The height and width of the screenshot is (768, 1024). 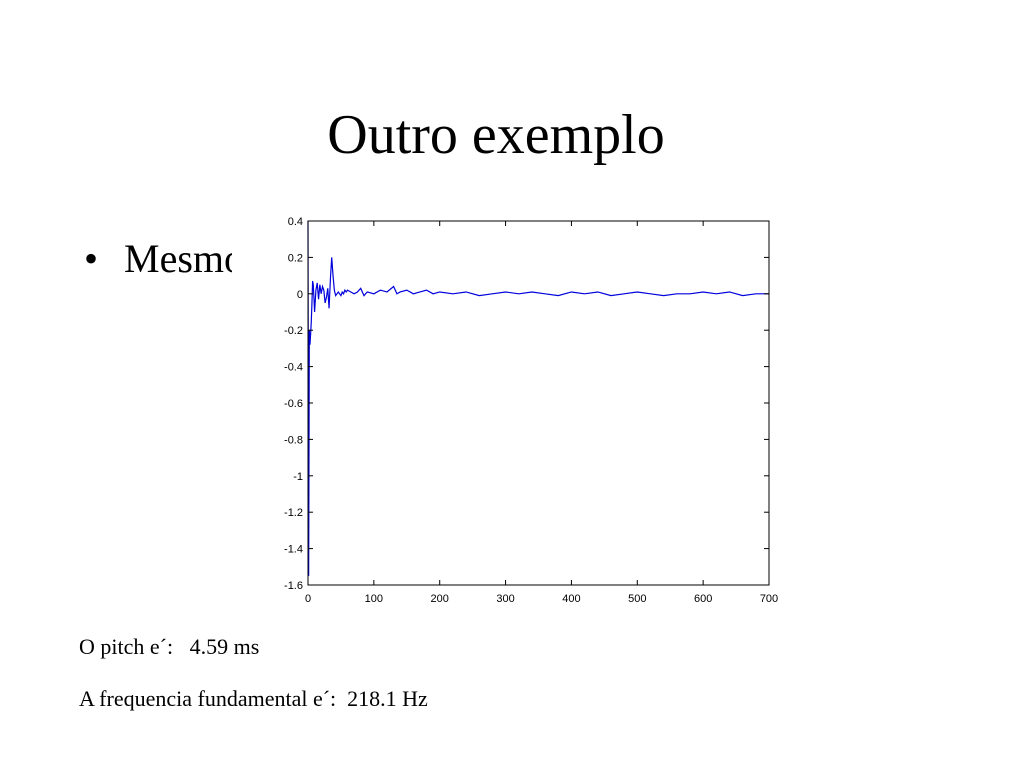 I want to click on x-tick-label: 500, so click(x=637, y=599).